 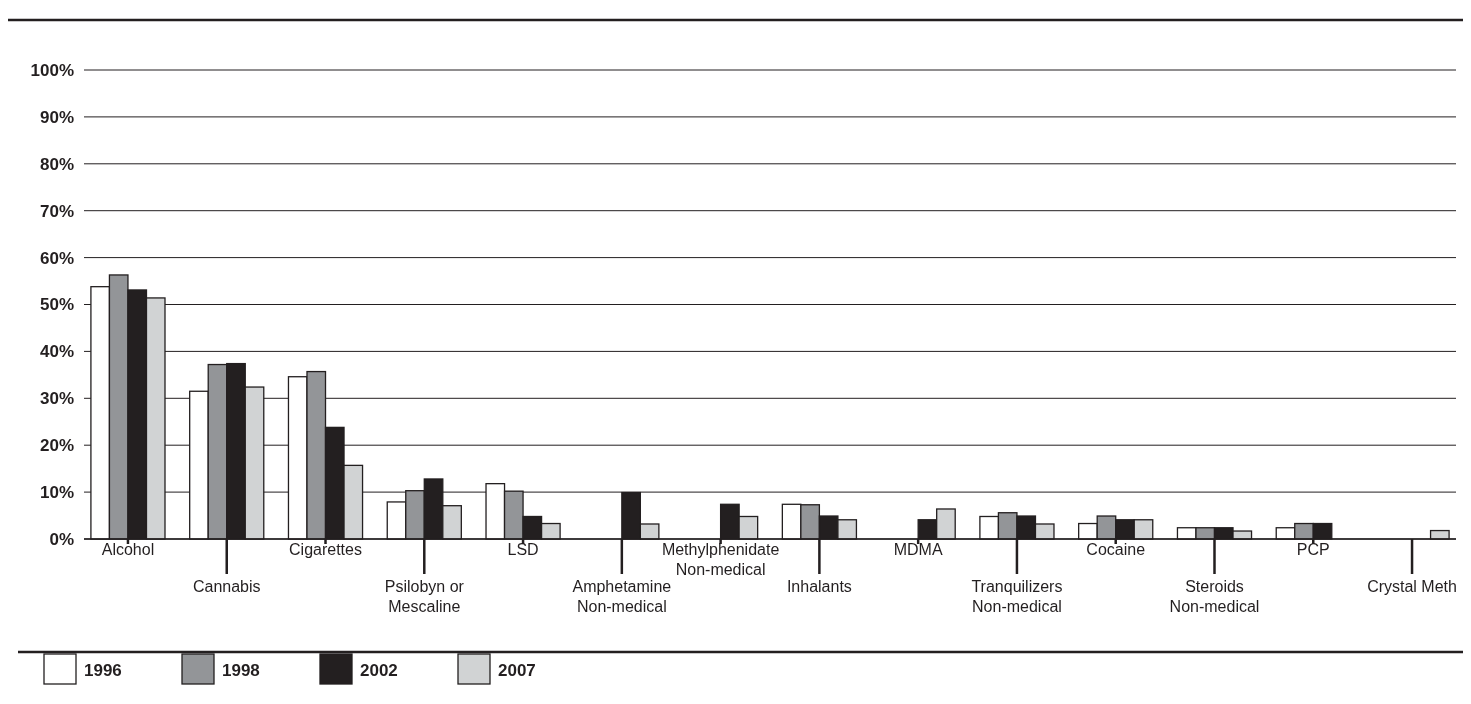 I want to click on x-tick-label: Crystal Meth, so click(x=1412, y=586).